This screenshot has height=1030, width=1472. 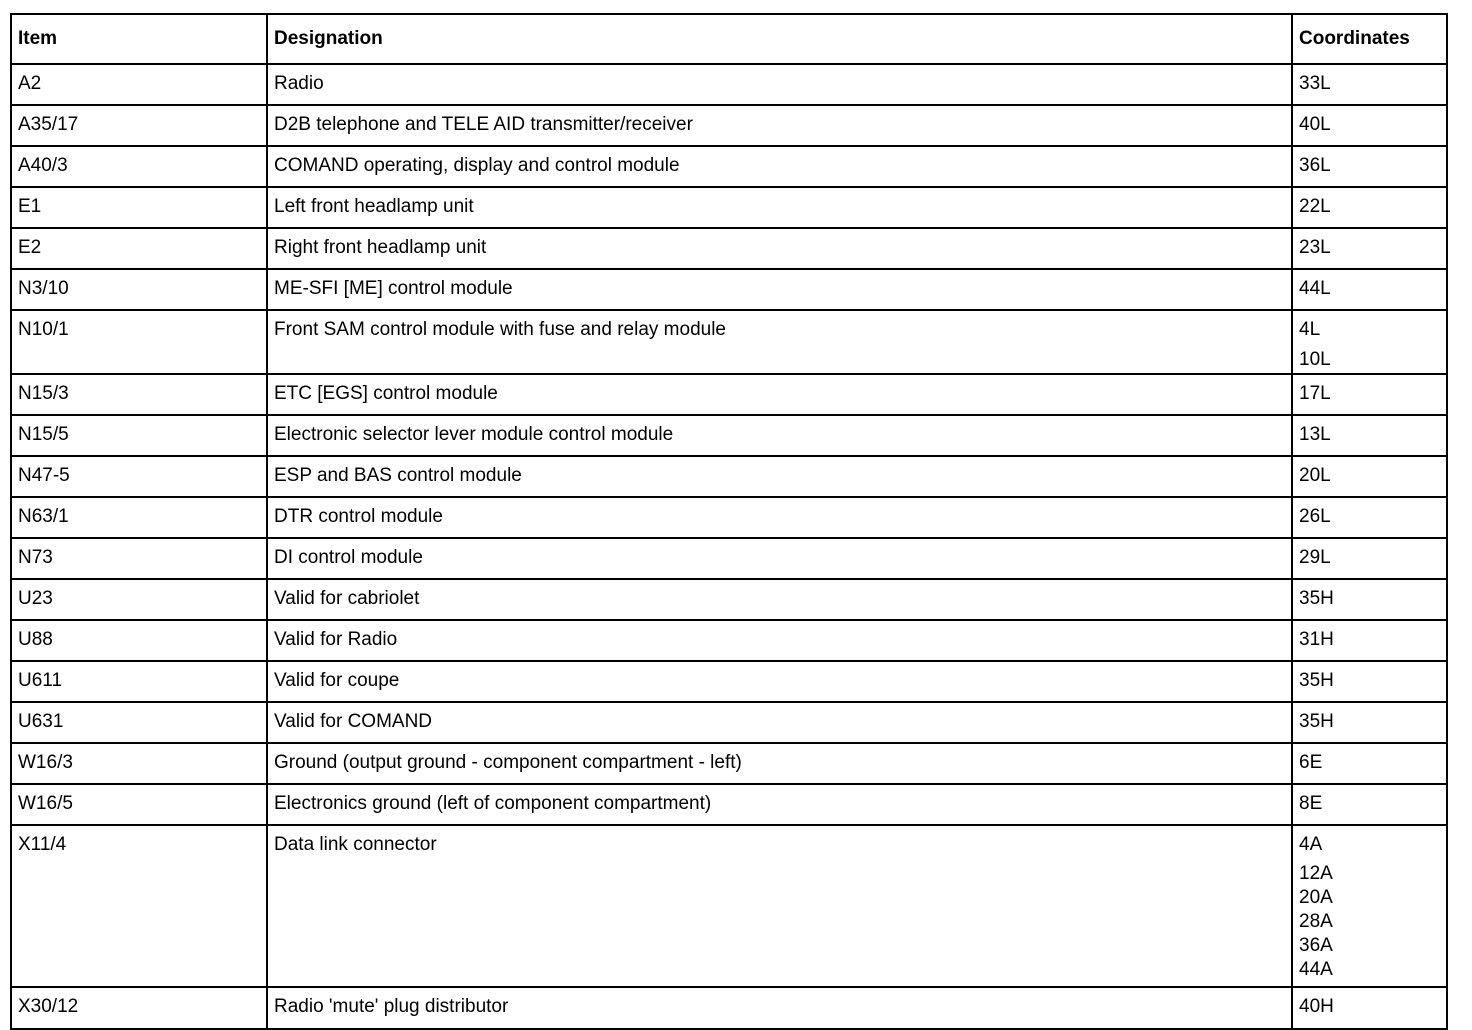 I want to click on table-row: N3/10 ME-SFI [ME] control module 44L, so click(x=730, y=290).